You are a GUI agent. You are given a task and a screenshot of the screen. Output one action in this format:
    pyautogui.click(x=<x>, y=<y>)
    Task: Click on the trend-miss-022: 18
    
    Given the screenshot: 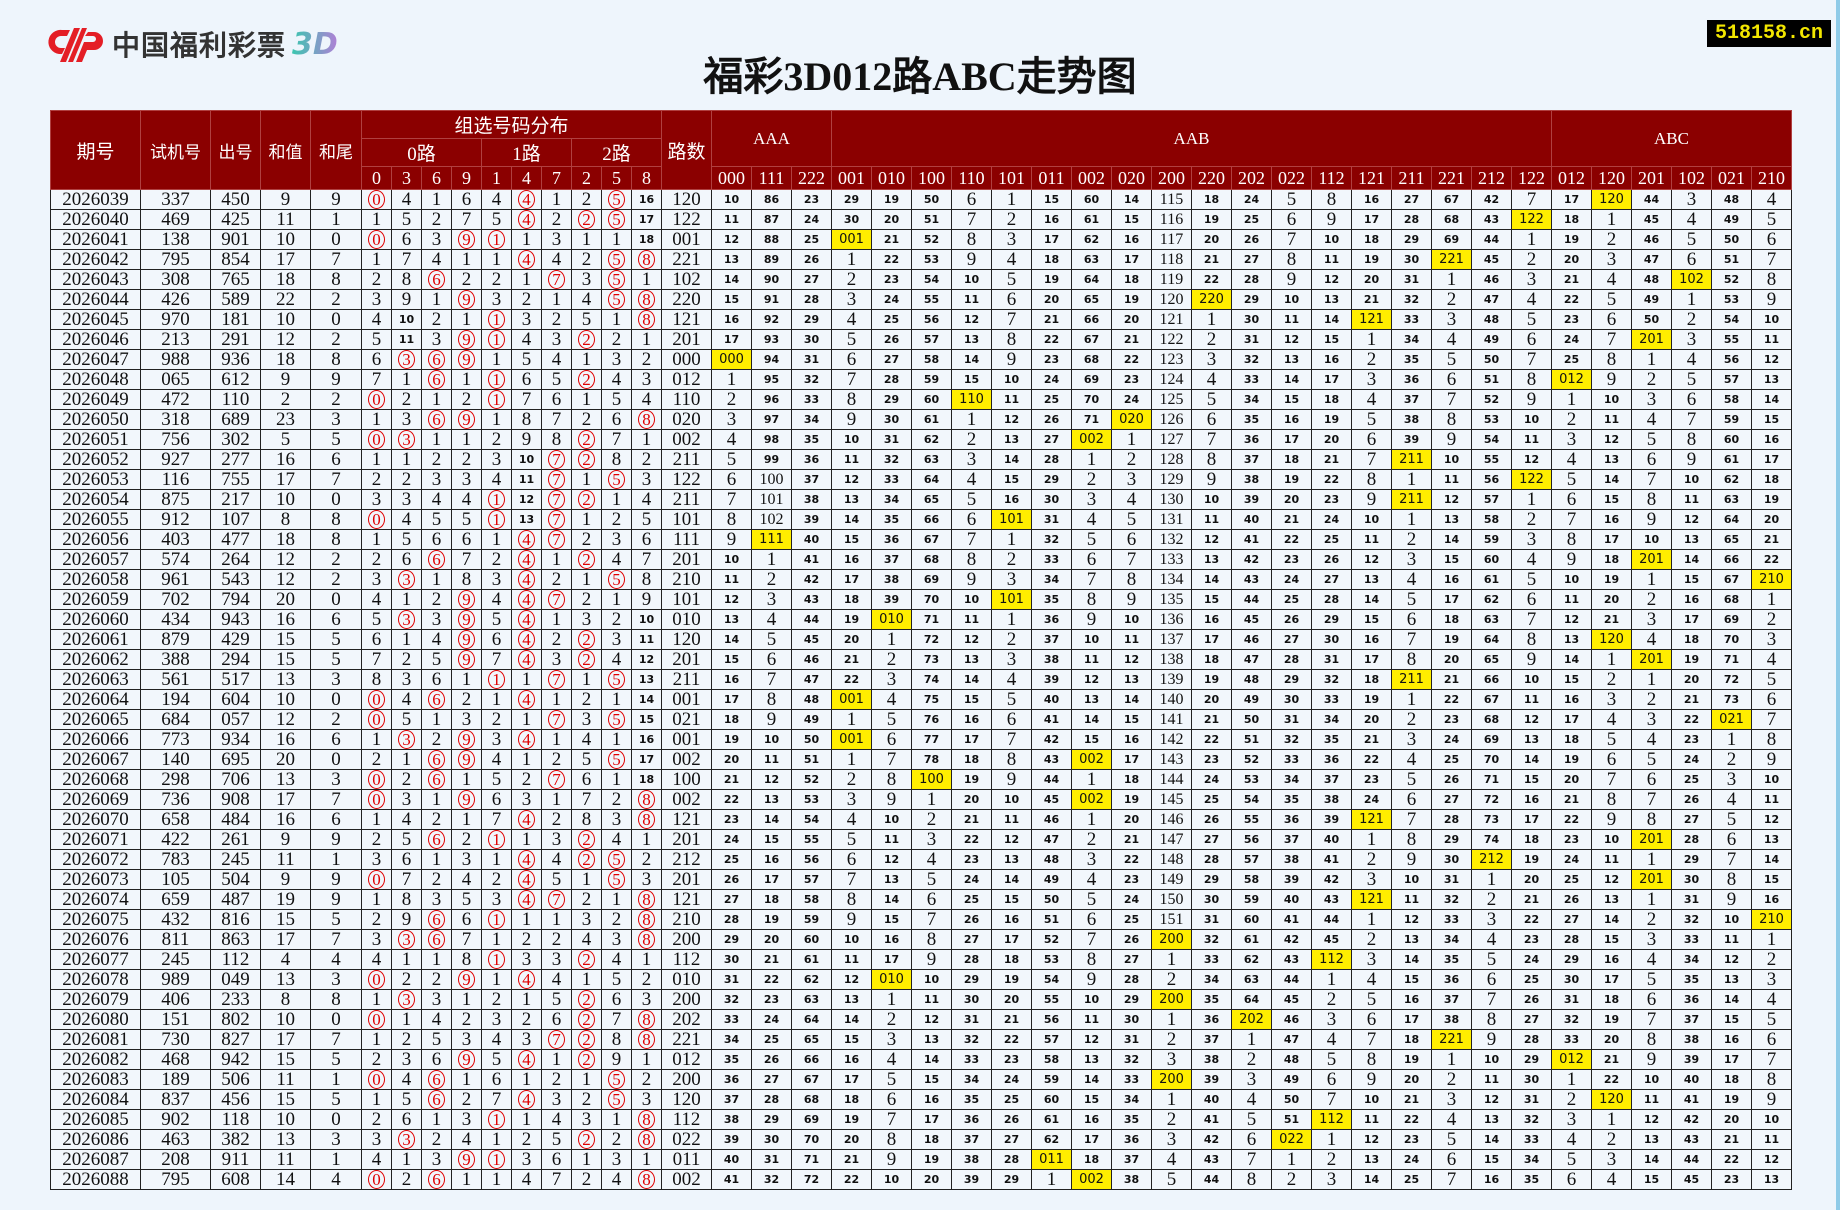 What is the action you would take?
    pyautogui.click(x=1291, y=459)
    